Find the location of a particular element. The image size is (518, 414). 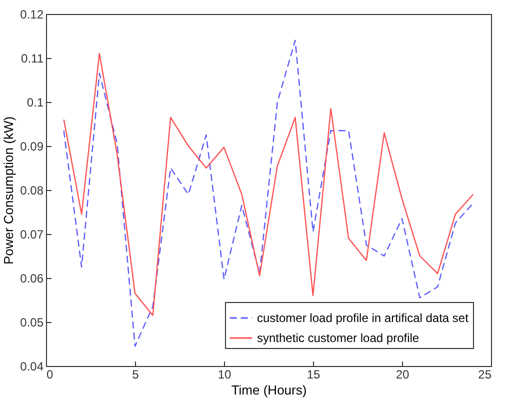

y-tick-label: 0.12 is located at coordinates (32, 15).